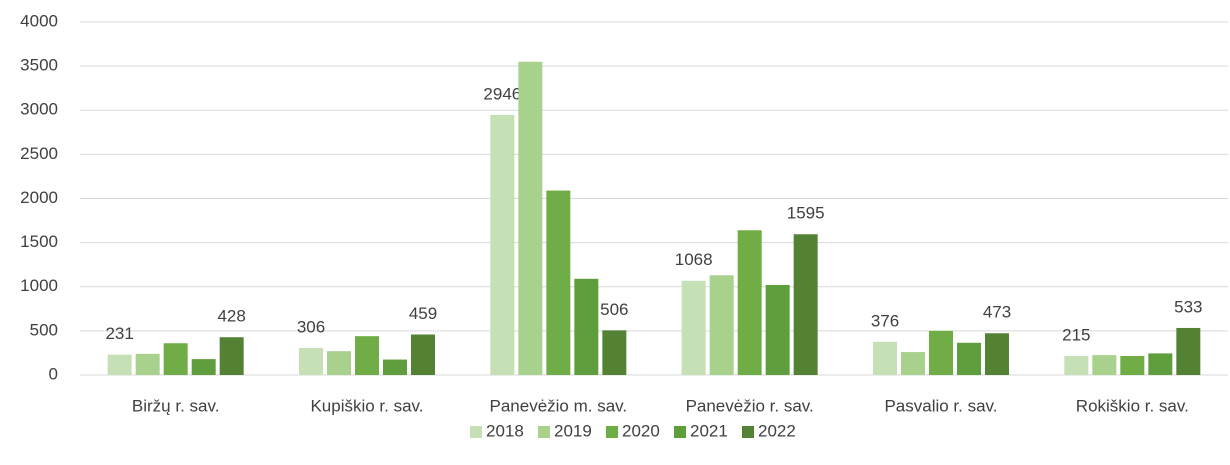 This screenshot has width=1230, height=465. Describe the element at coordinates (39, 153) in the screenshot. I see `y-tick-label: 2500` at that location.